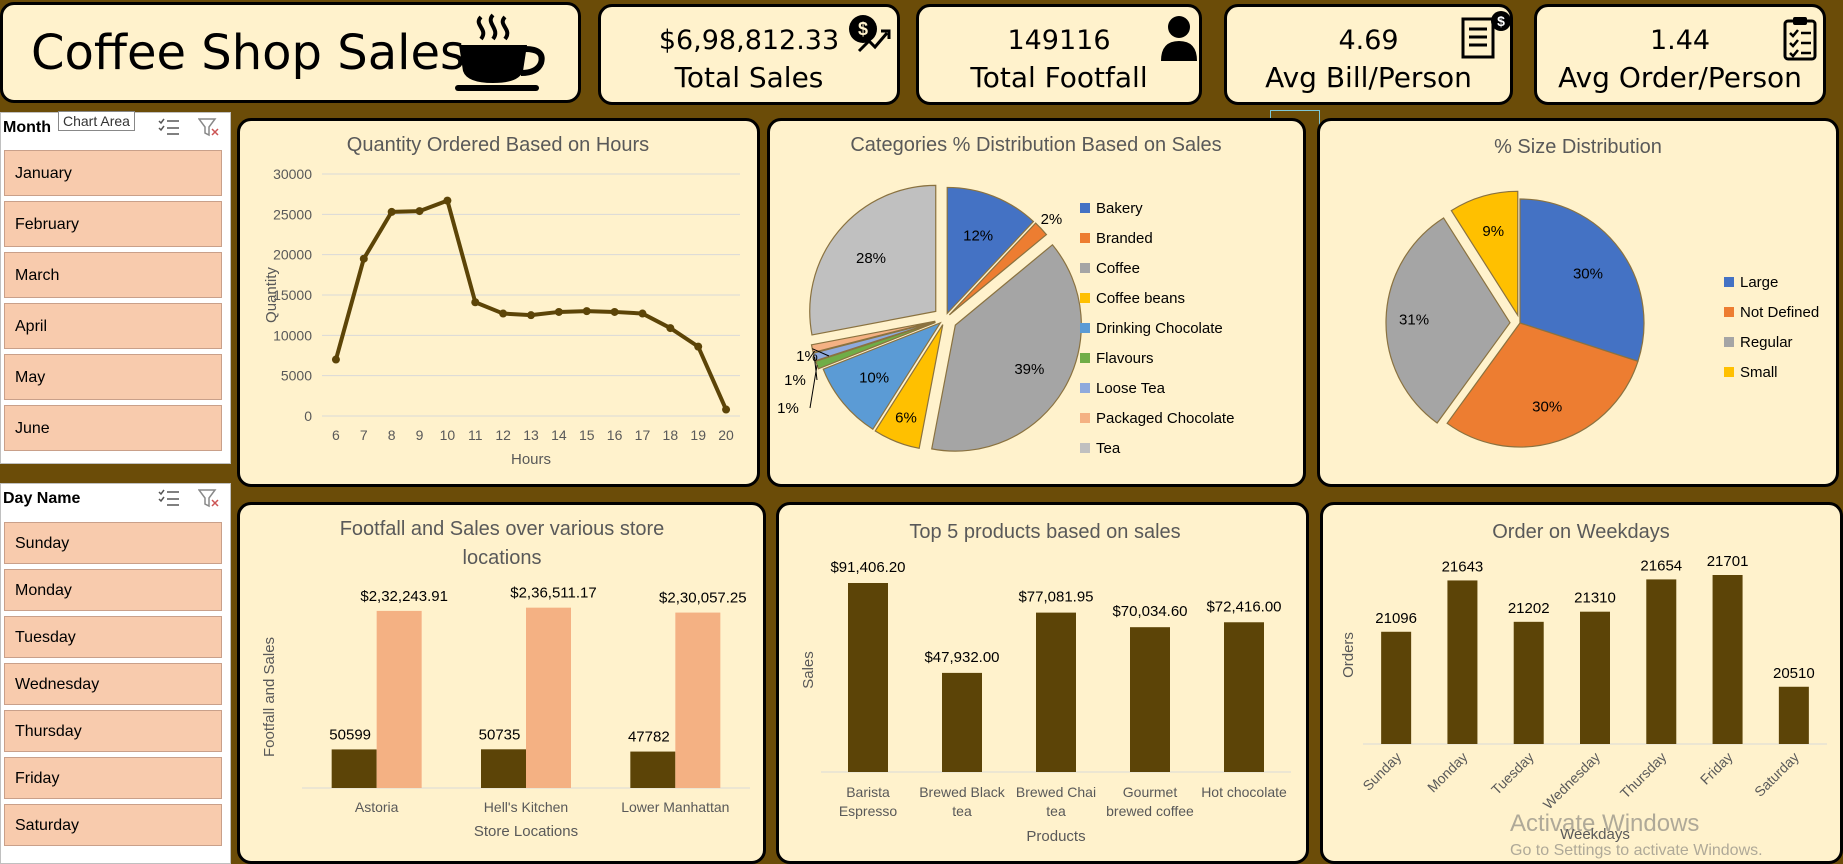 The width and height of the screenshot is (1843, 864). What do you see at coordinates (42, 498) in the screenshot?
I see `slicer-header: Day Name` at bounding box center [42, 498].